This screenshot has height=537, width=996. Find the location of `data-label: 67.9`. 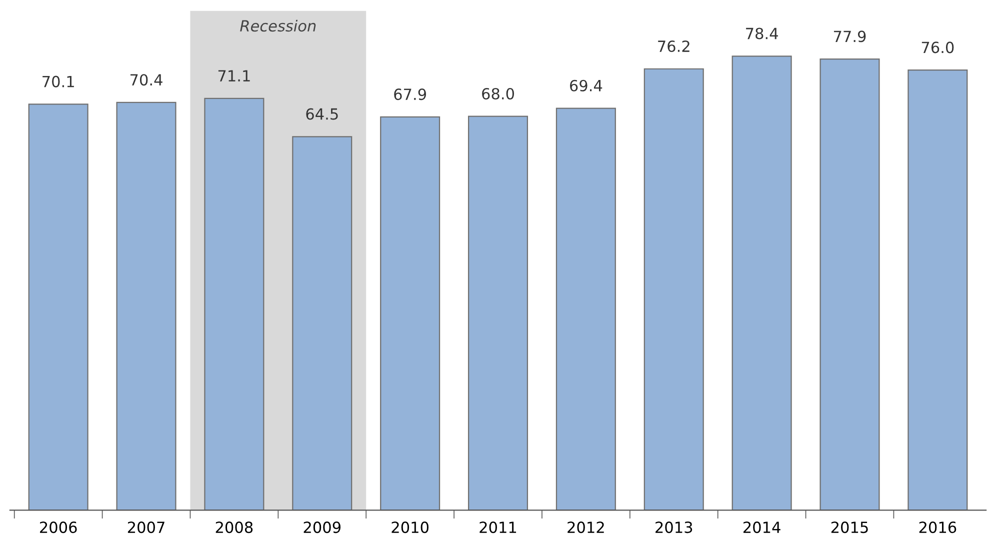

data-label: 67.9 is located at coordinates (410, 94).